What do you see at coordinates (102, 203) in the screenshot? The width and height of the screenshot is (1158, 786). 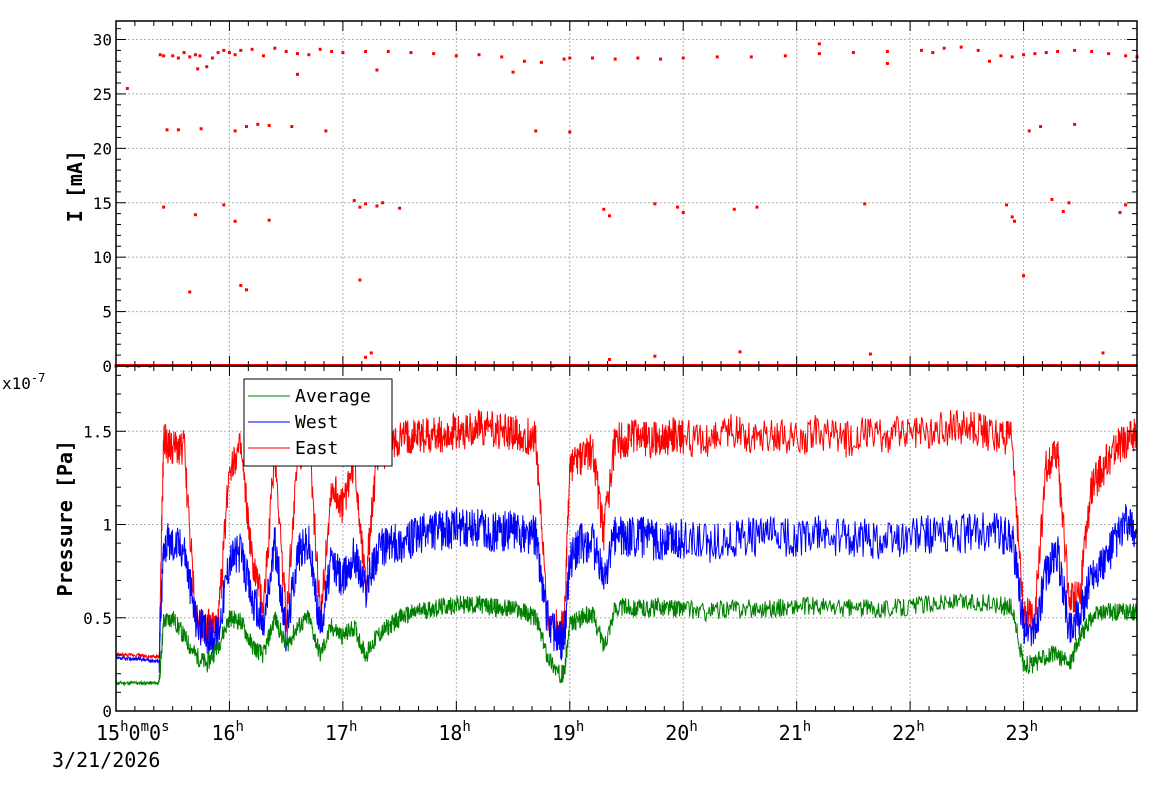 I see `top-y-tick-label: 15` at bounding box center [102, 203].